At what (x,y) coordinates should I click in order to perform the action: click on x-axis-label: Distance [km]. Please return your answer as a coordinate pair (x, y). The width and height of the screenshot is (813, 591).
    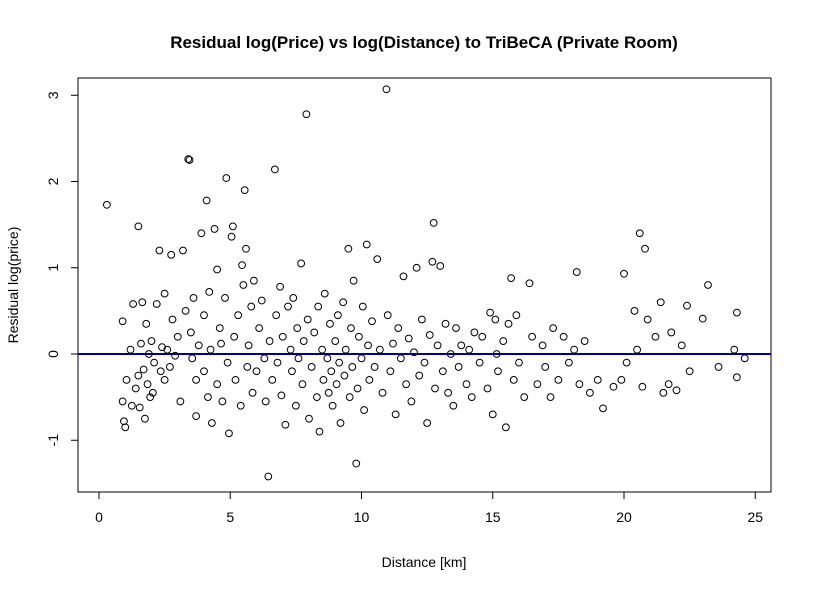
    Looking at the image, I should click on (424, 562).